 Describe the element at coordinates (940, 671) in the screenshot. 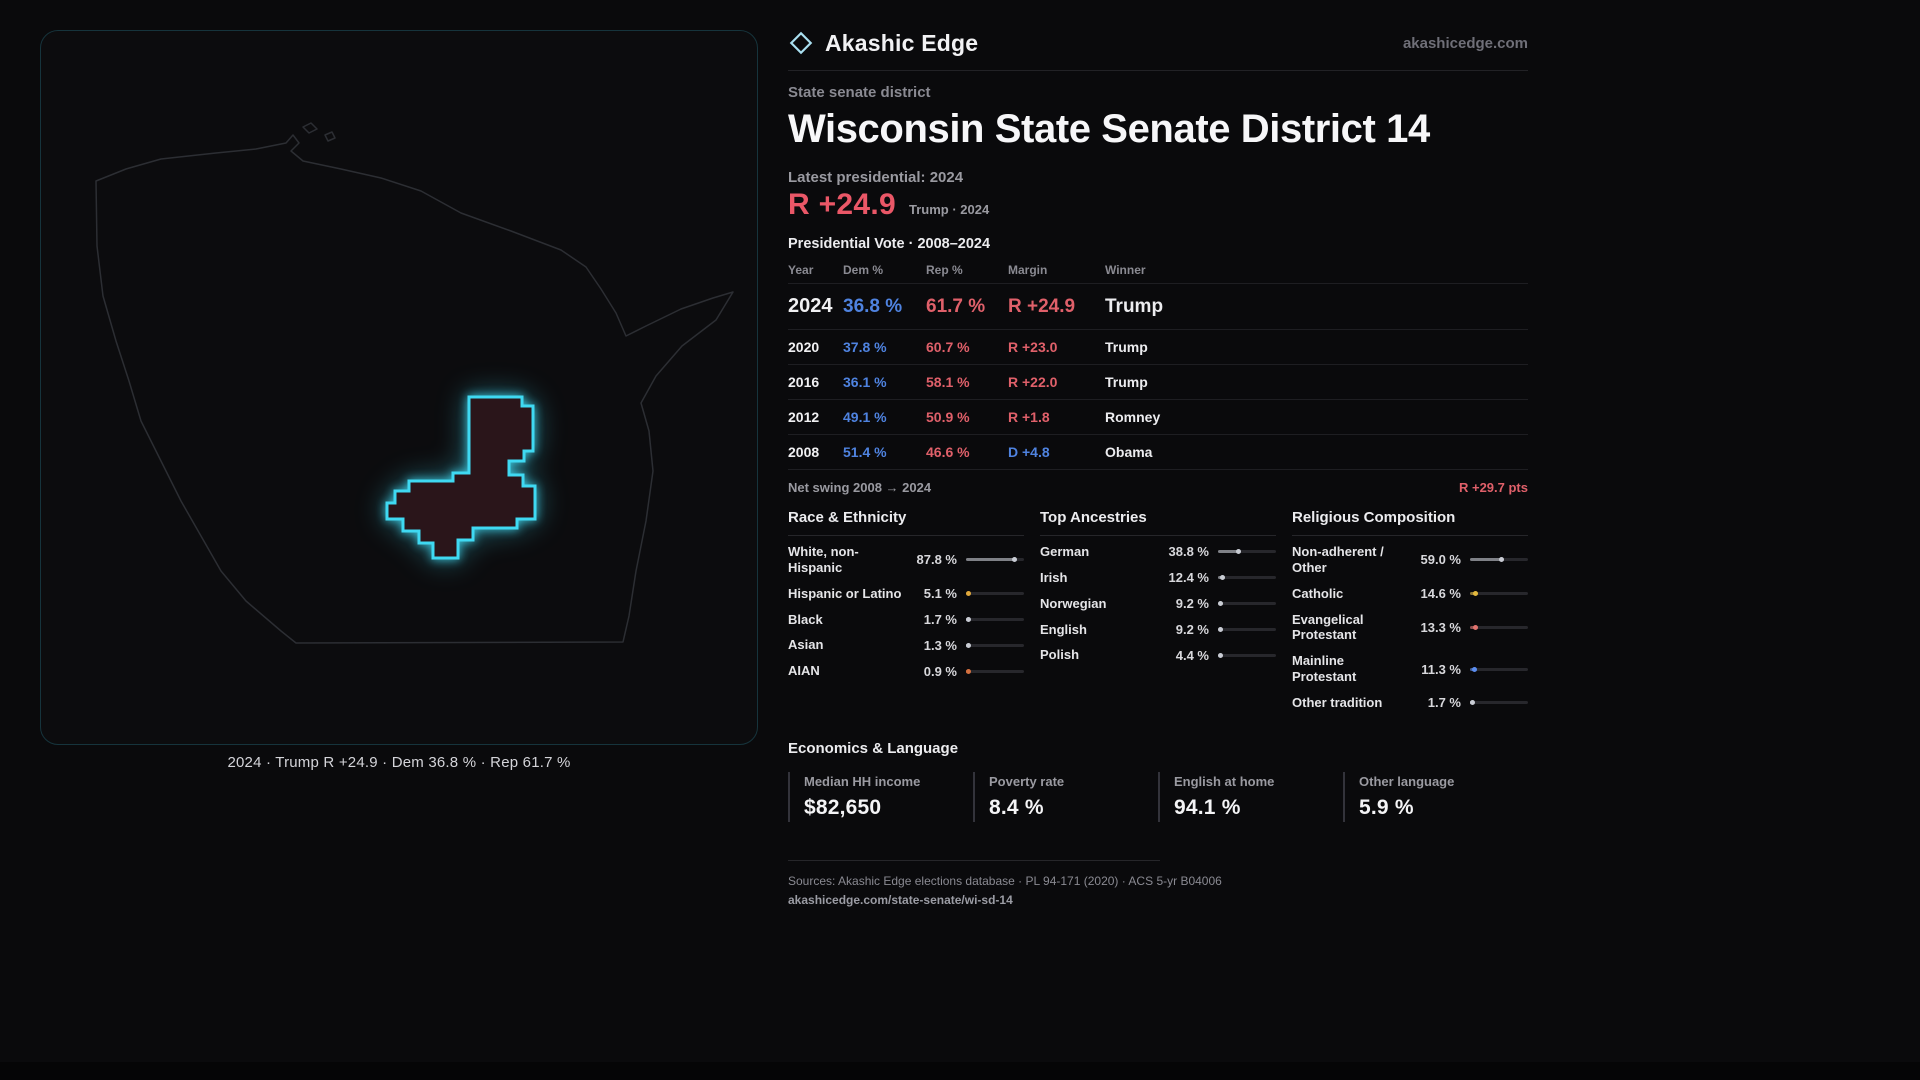

I see `demo-value: 0.9 %` at that location.